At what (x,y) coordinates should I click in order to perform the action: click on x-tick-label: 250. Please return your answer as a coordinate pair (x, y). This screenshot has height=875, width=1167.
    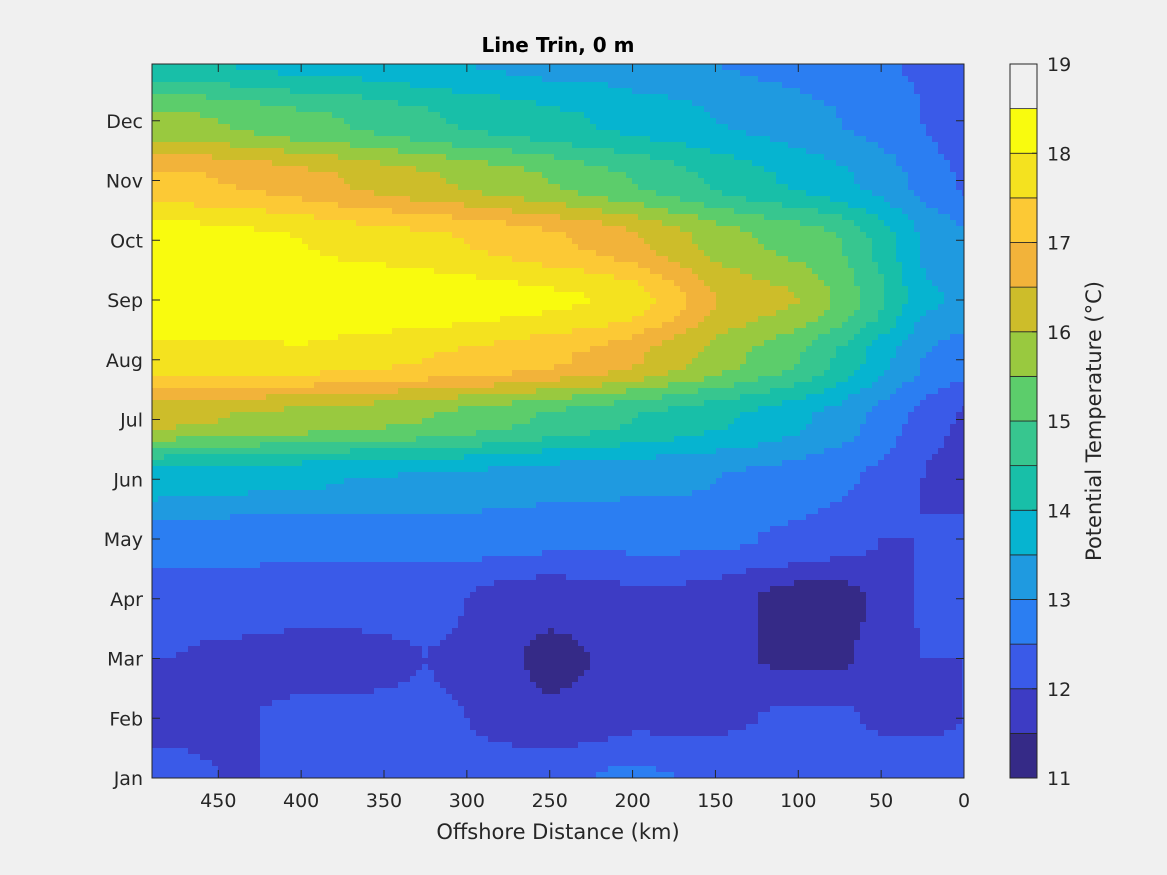
    Looking at the image, I should click on (550, 801).